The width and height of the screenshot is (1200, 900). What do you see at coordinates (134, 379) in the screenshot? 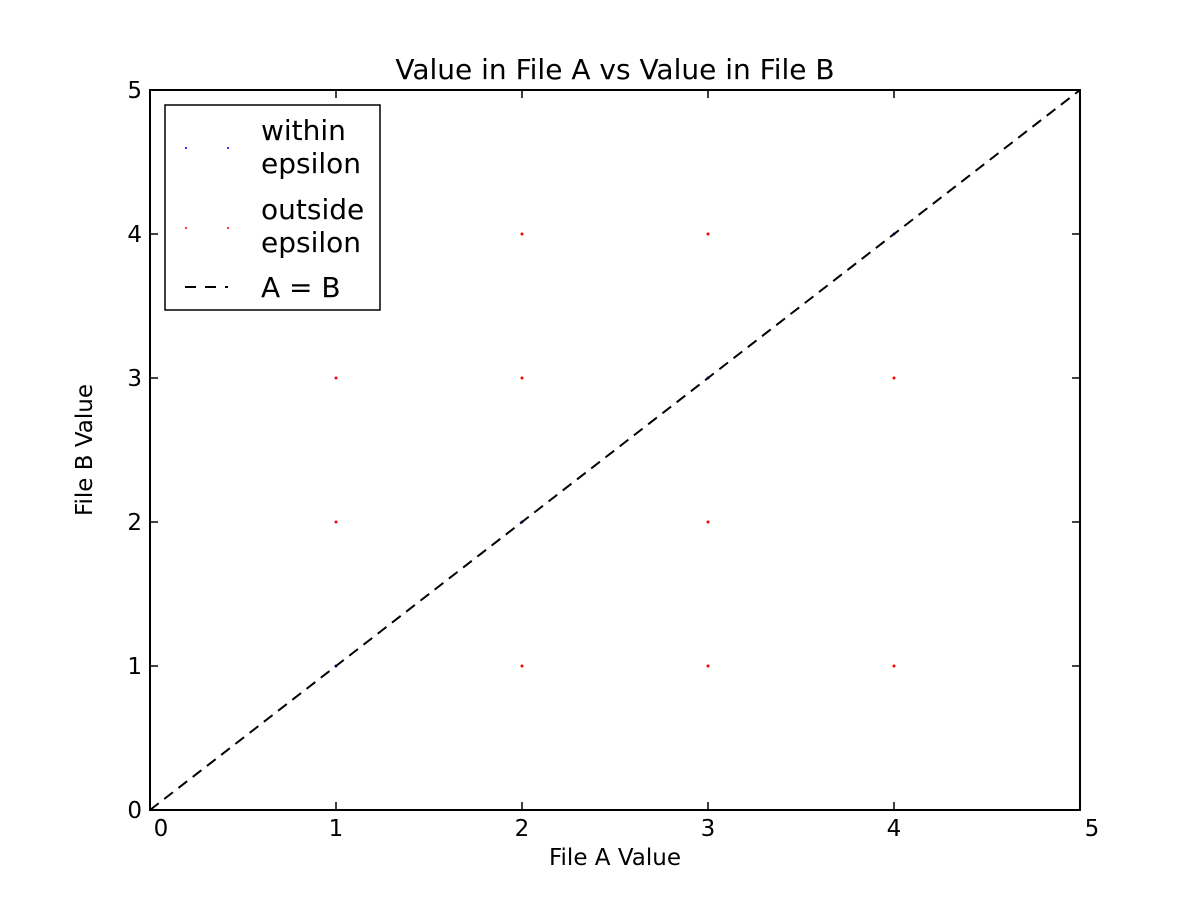
I see `y-tick-label: 3` at bounding box center [134, 379].